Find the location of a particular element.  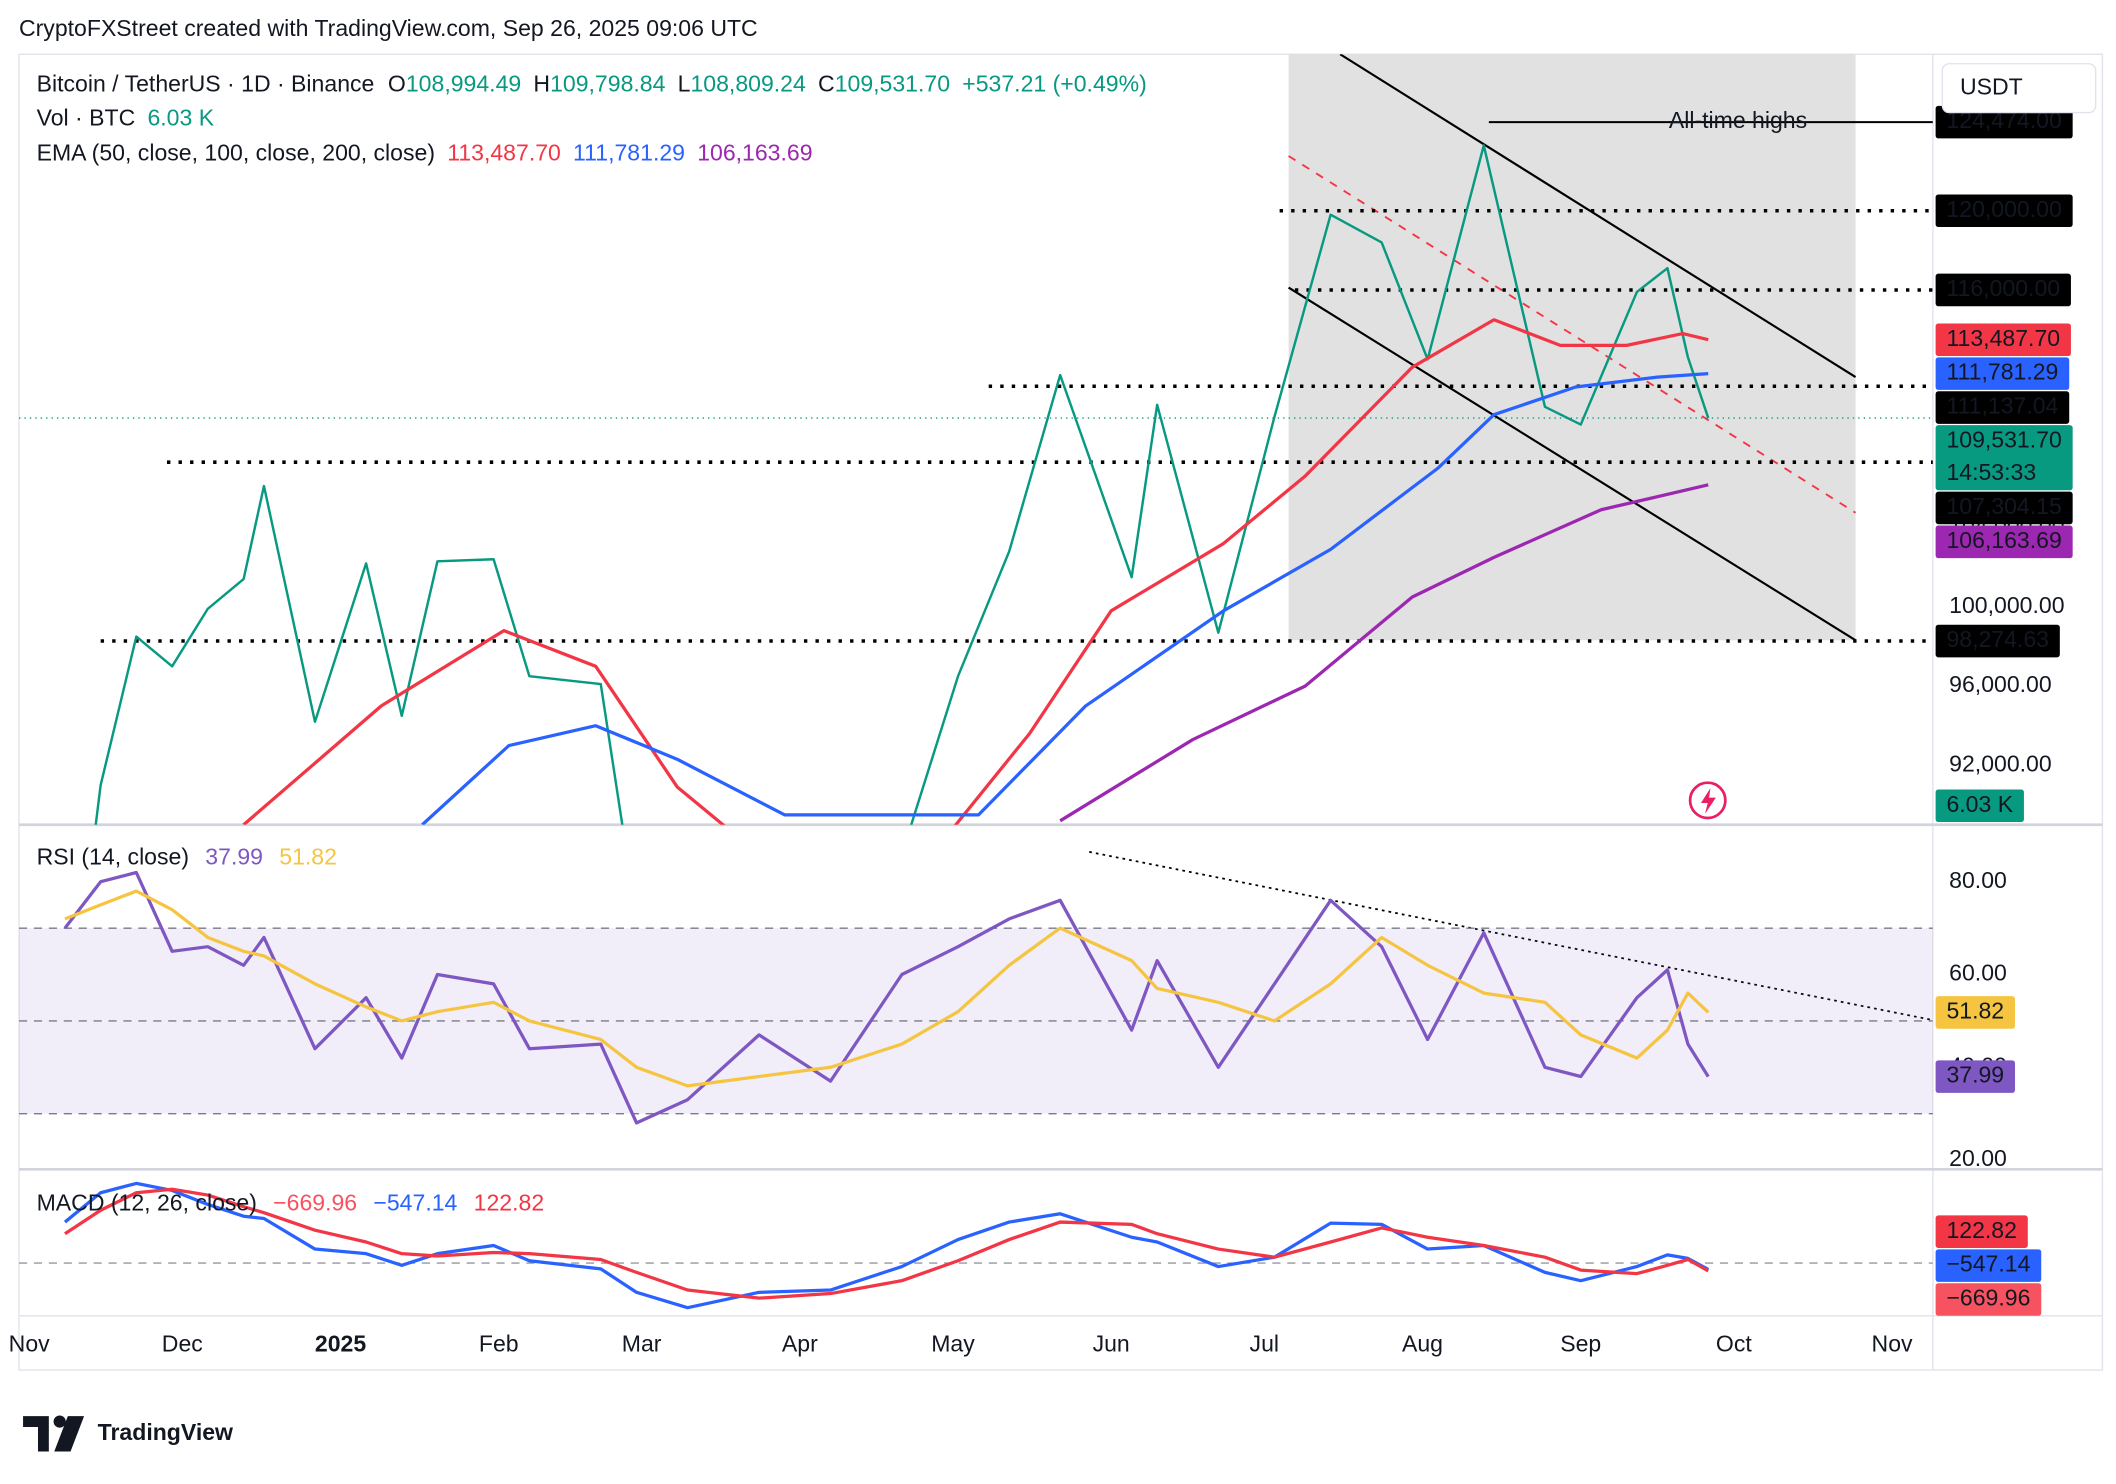

volume-label-box is located at coordinates (1979, 806).